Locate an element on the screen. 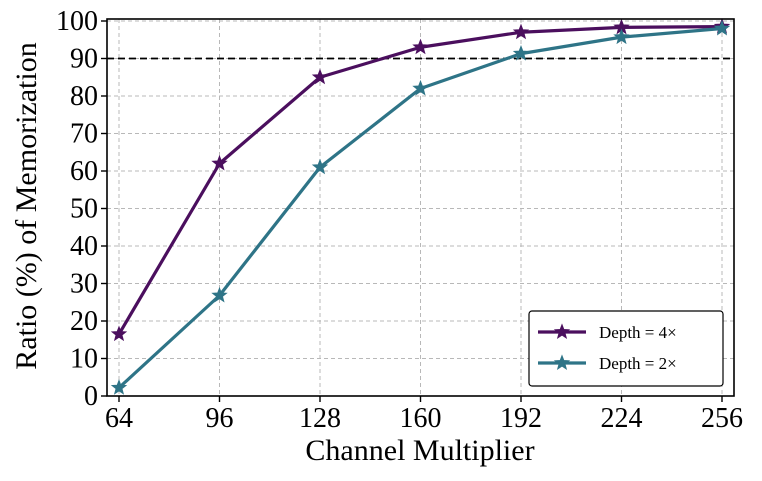 The image size is (762, 481). y-tick-label: 20 is located at coordinates (84, 321).